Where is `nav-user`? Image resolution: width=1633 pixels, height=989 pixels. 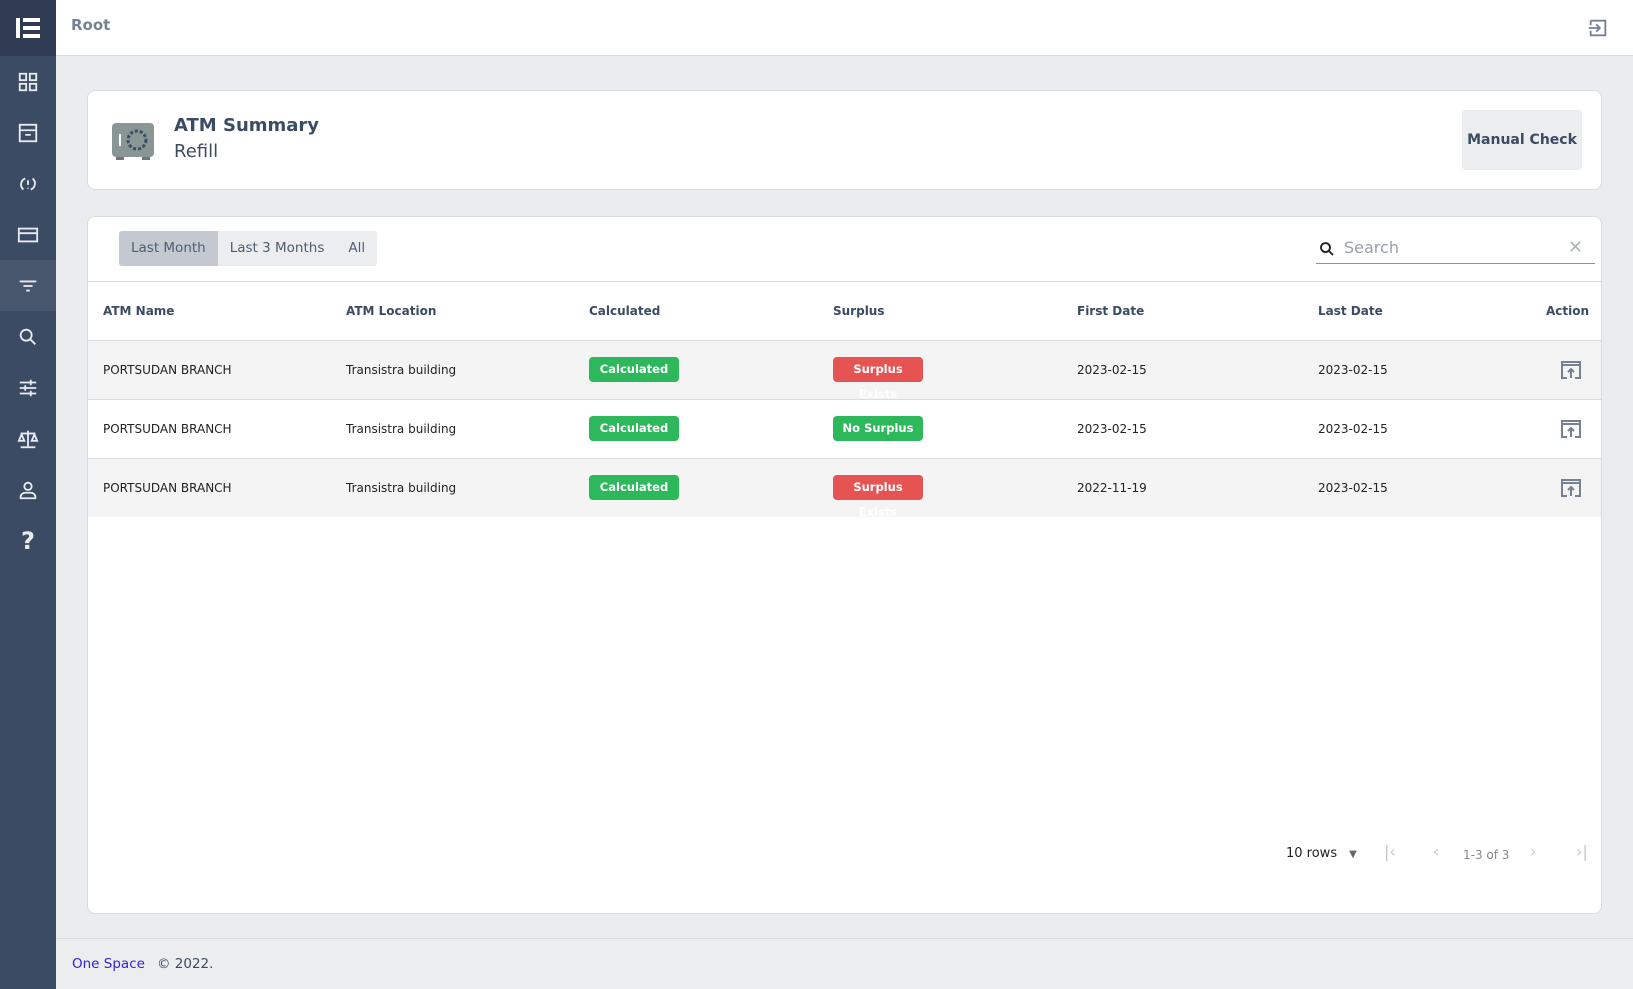 nav-user is located at coordinates (28, 489).